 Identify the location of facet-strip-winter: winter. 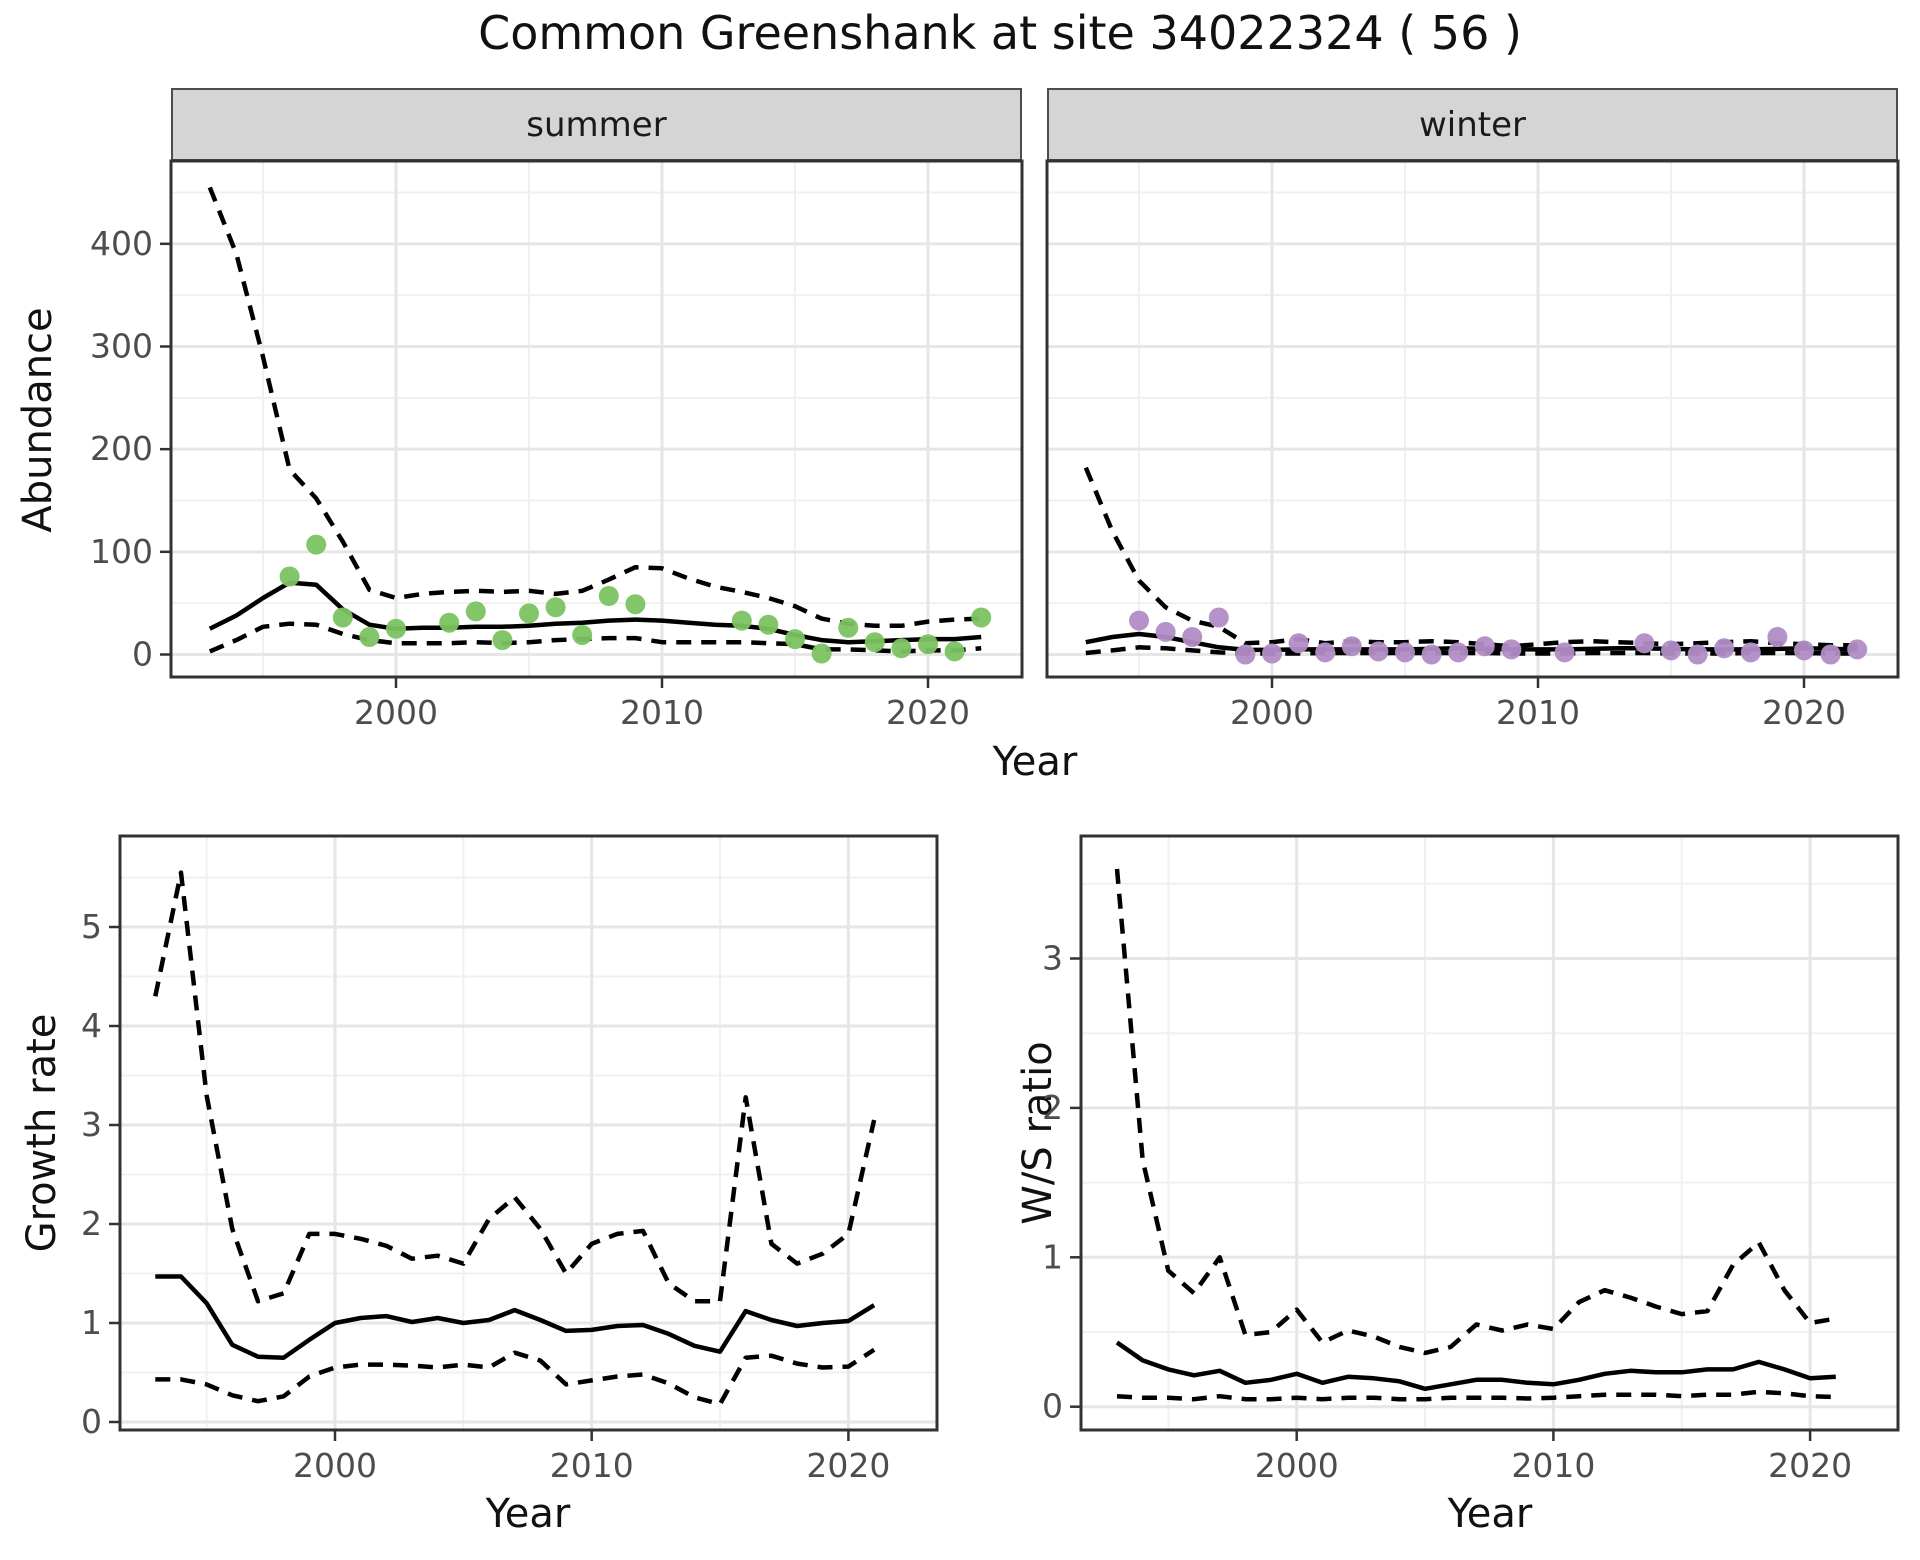
(1472, 124).